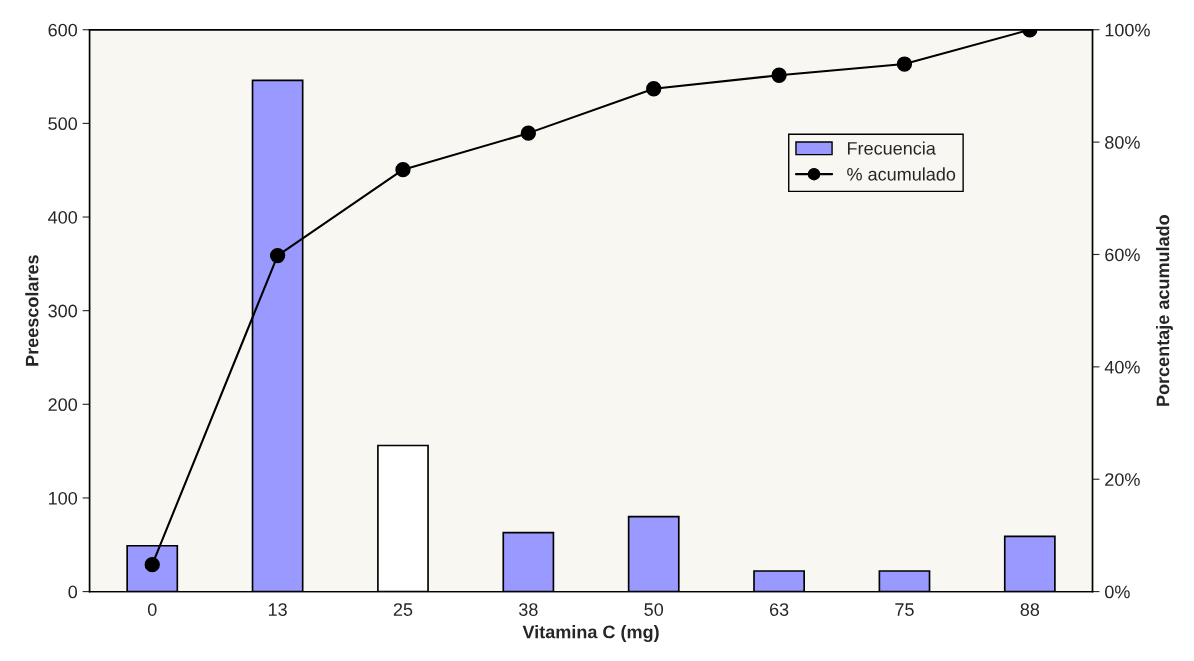  What do you see at coordinates (63, 498) in the screenshot?
I see `y-tick-label: 100` at bounding box center [63, 498].